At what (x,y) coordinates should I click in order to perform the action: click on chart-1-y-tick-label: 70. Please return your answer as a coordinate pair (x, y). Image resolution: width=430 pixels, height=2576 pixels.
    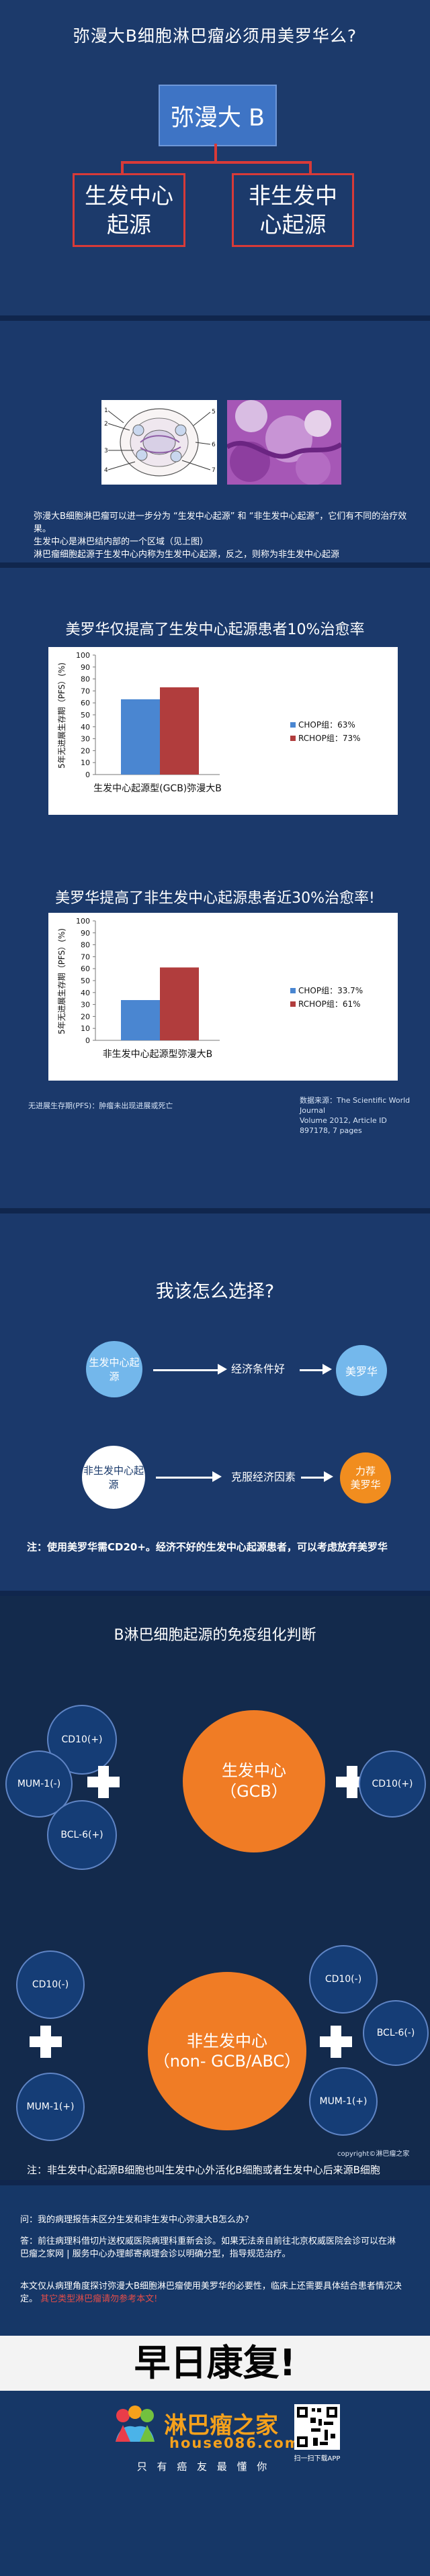
    Looking at the image, I should click on (85, 691).